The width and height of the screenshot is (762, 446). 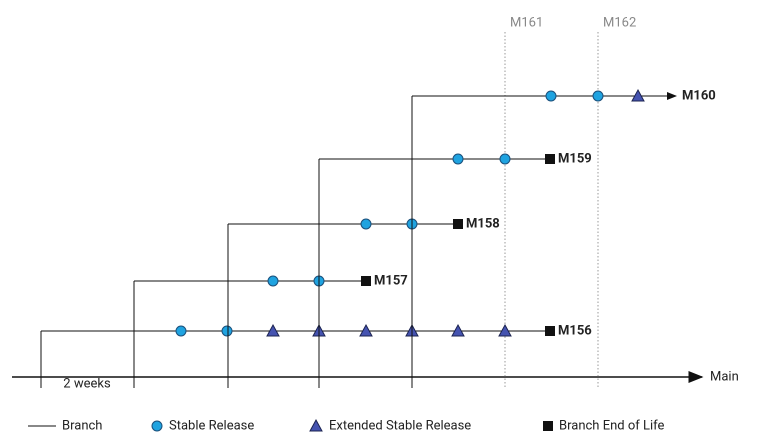 What do you see at coordinates (157, 426) in the screenshot?
I see `legend-circle` at bounding box center [157, 426].